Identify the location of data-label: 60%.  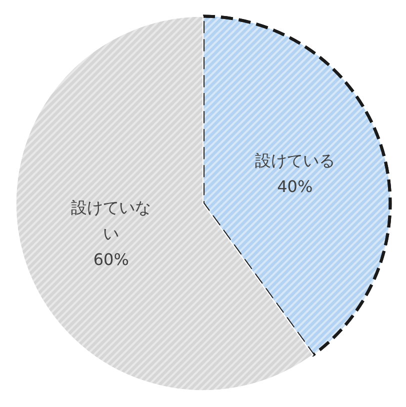
(111, 259).